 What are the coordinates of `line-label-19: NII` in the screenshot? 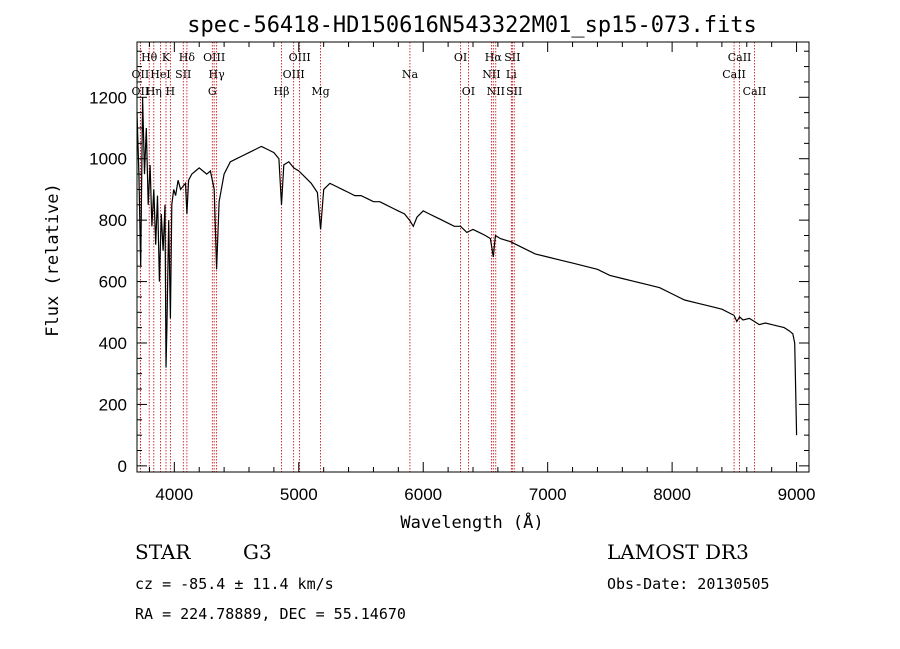 It's located at (491, 74).